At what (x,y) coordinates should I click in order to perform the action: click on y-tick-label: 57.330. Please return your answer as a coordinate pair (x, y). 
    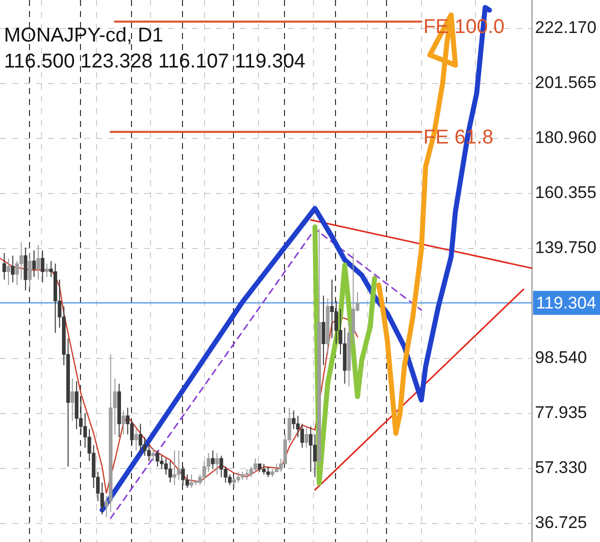
    Looking at the image, I should click on (561, 467).